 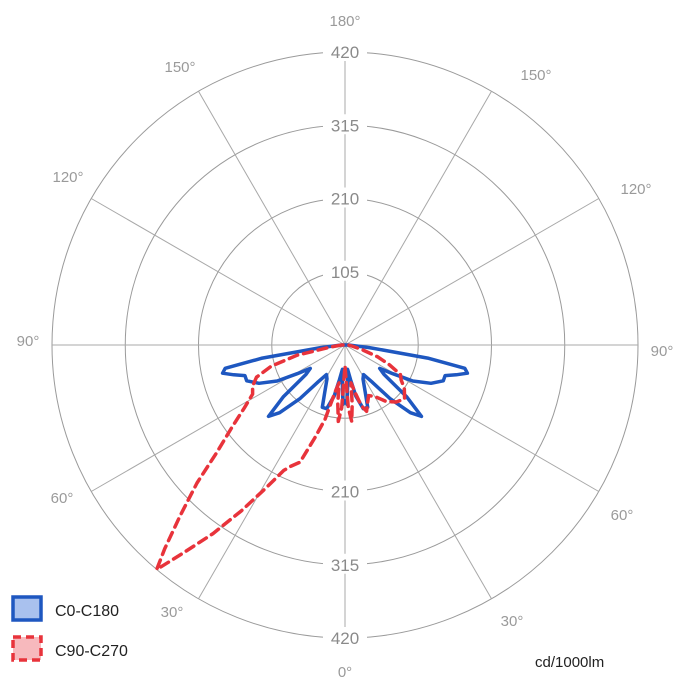 I want to click on angle-label-bottom: 0°, so click(x=345, y=672).